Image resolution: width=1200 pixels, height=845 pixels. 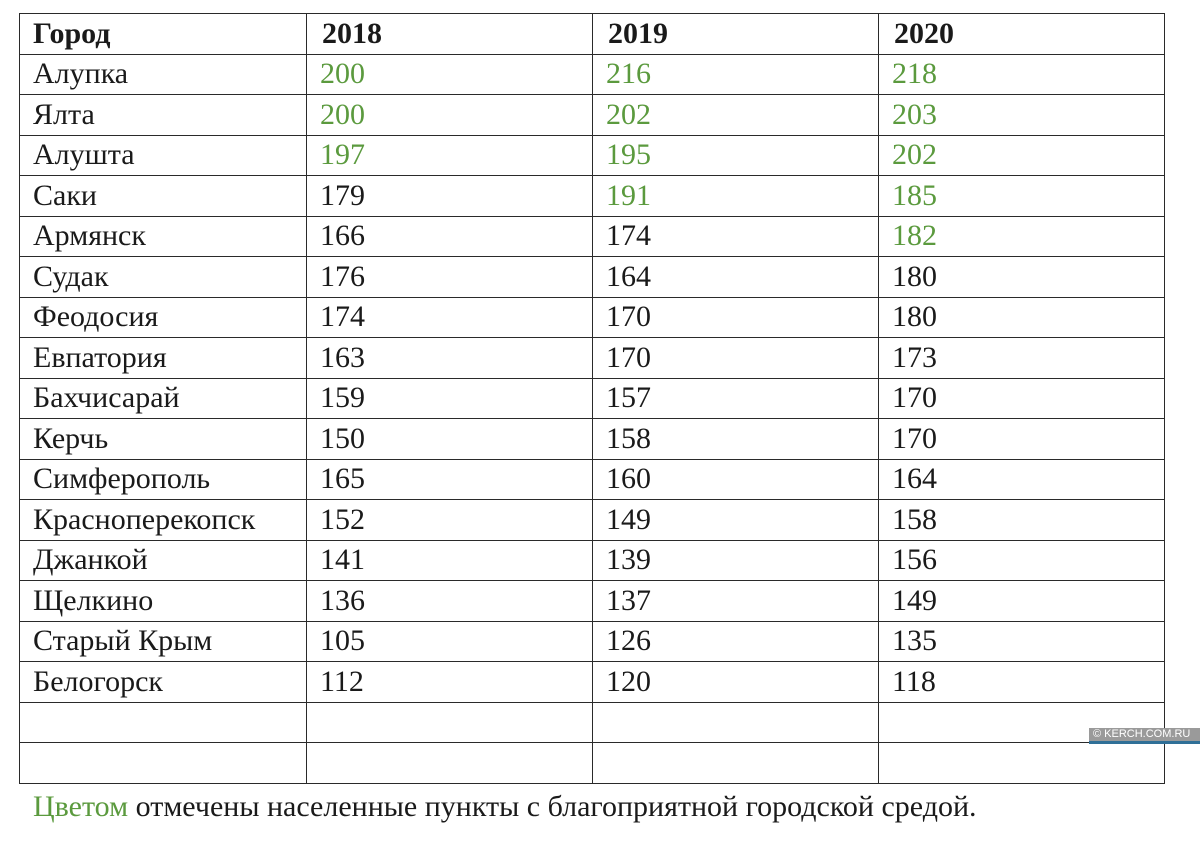 What do you see at coordinates (449, 601) in the screenshot?
I see `cell-value-2018: 136` at bounding box center [449, 601].